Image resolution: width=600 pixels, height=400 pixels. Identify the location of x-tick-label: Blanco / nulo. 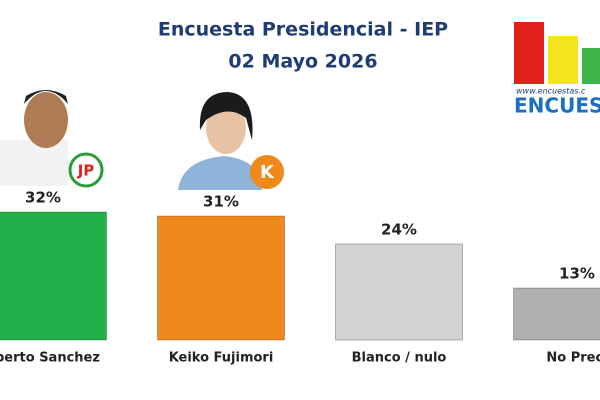
(399, 358).